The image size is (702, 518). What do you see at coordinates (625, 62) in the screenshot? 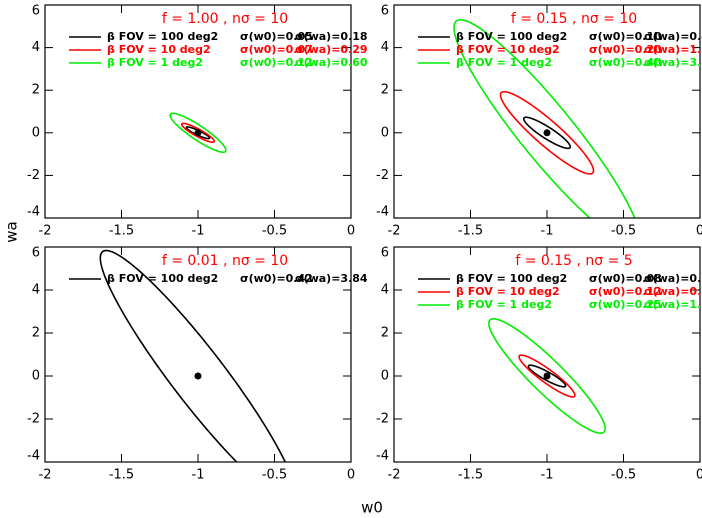
I see `legend-sigma: σ(w0)=0.40` at bounding box center [625, 62].